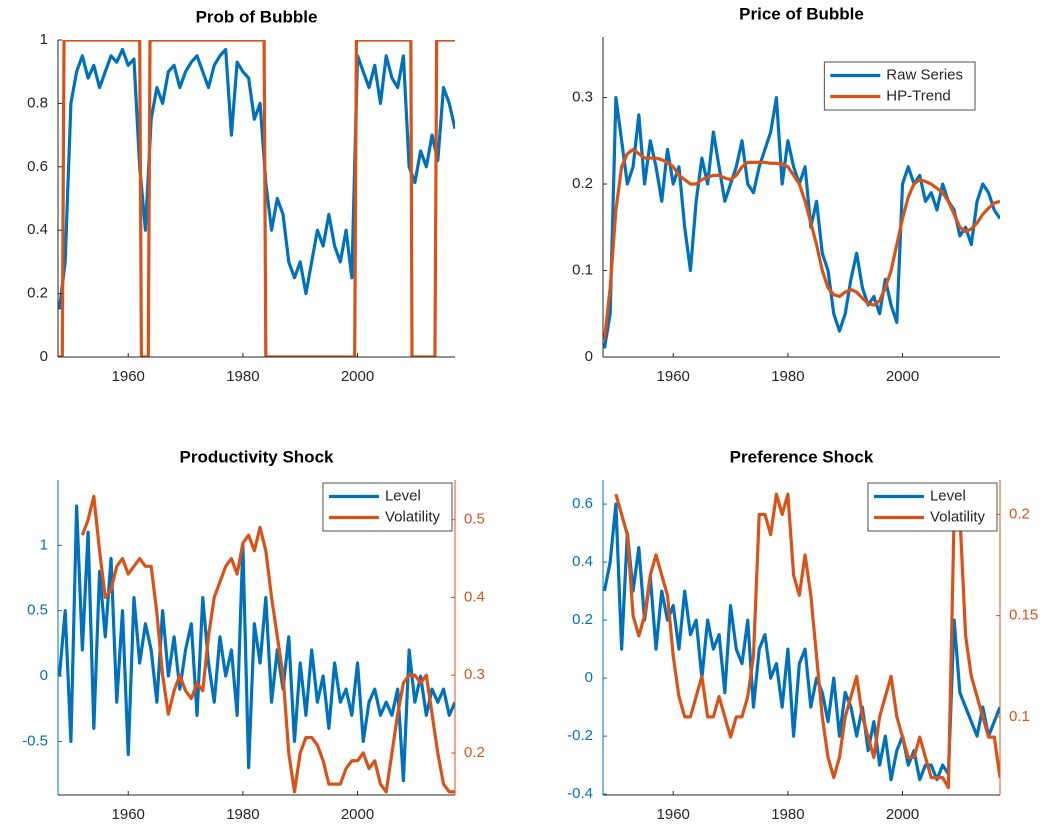 This screenshot has width=1055, height=836. I want to click on y2-tick-label: 0.15, so click(1023, 615).